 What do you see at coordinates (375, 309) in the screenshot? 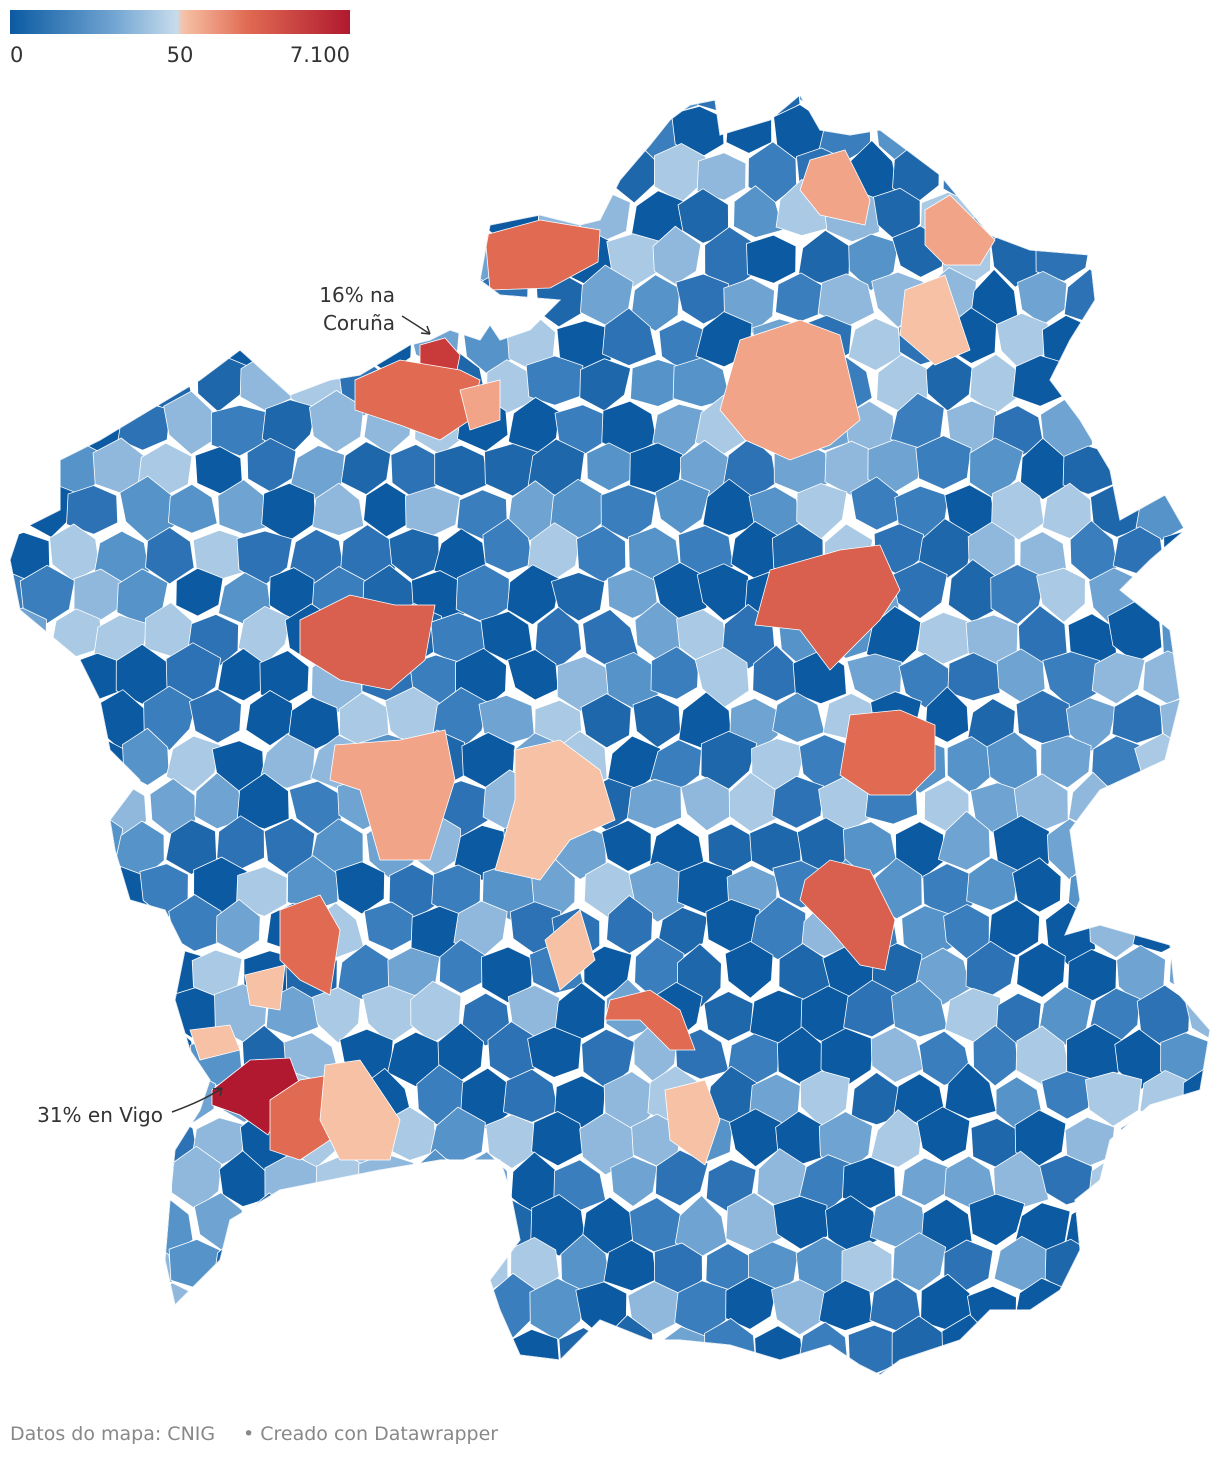
I see `annotation-coruna: 16% na Coruña` at bounding box center [375, 309].